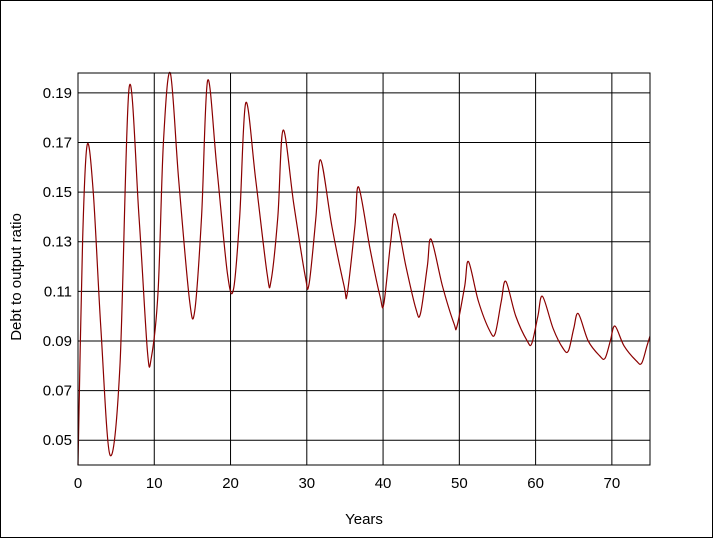 The height and width of the screenshot is (538, 713). I want to click on y-tick-label: 0.13, so click(57, 242).